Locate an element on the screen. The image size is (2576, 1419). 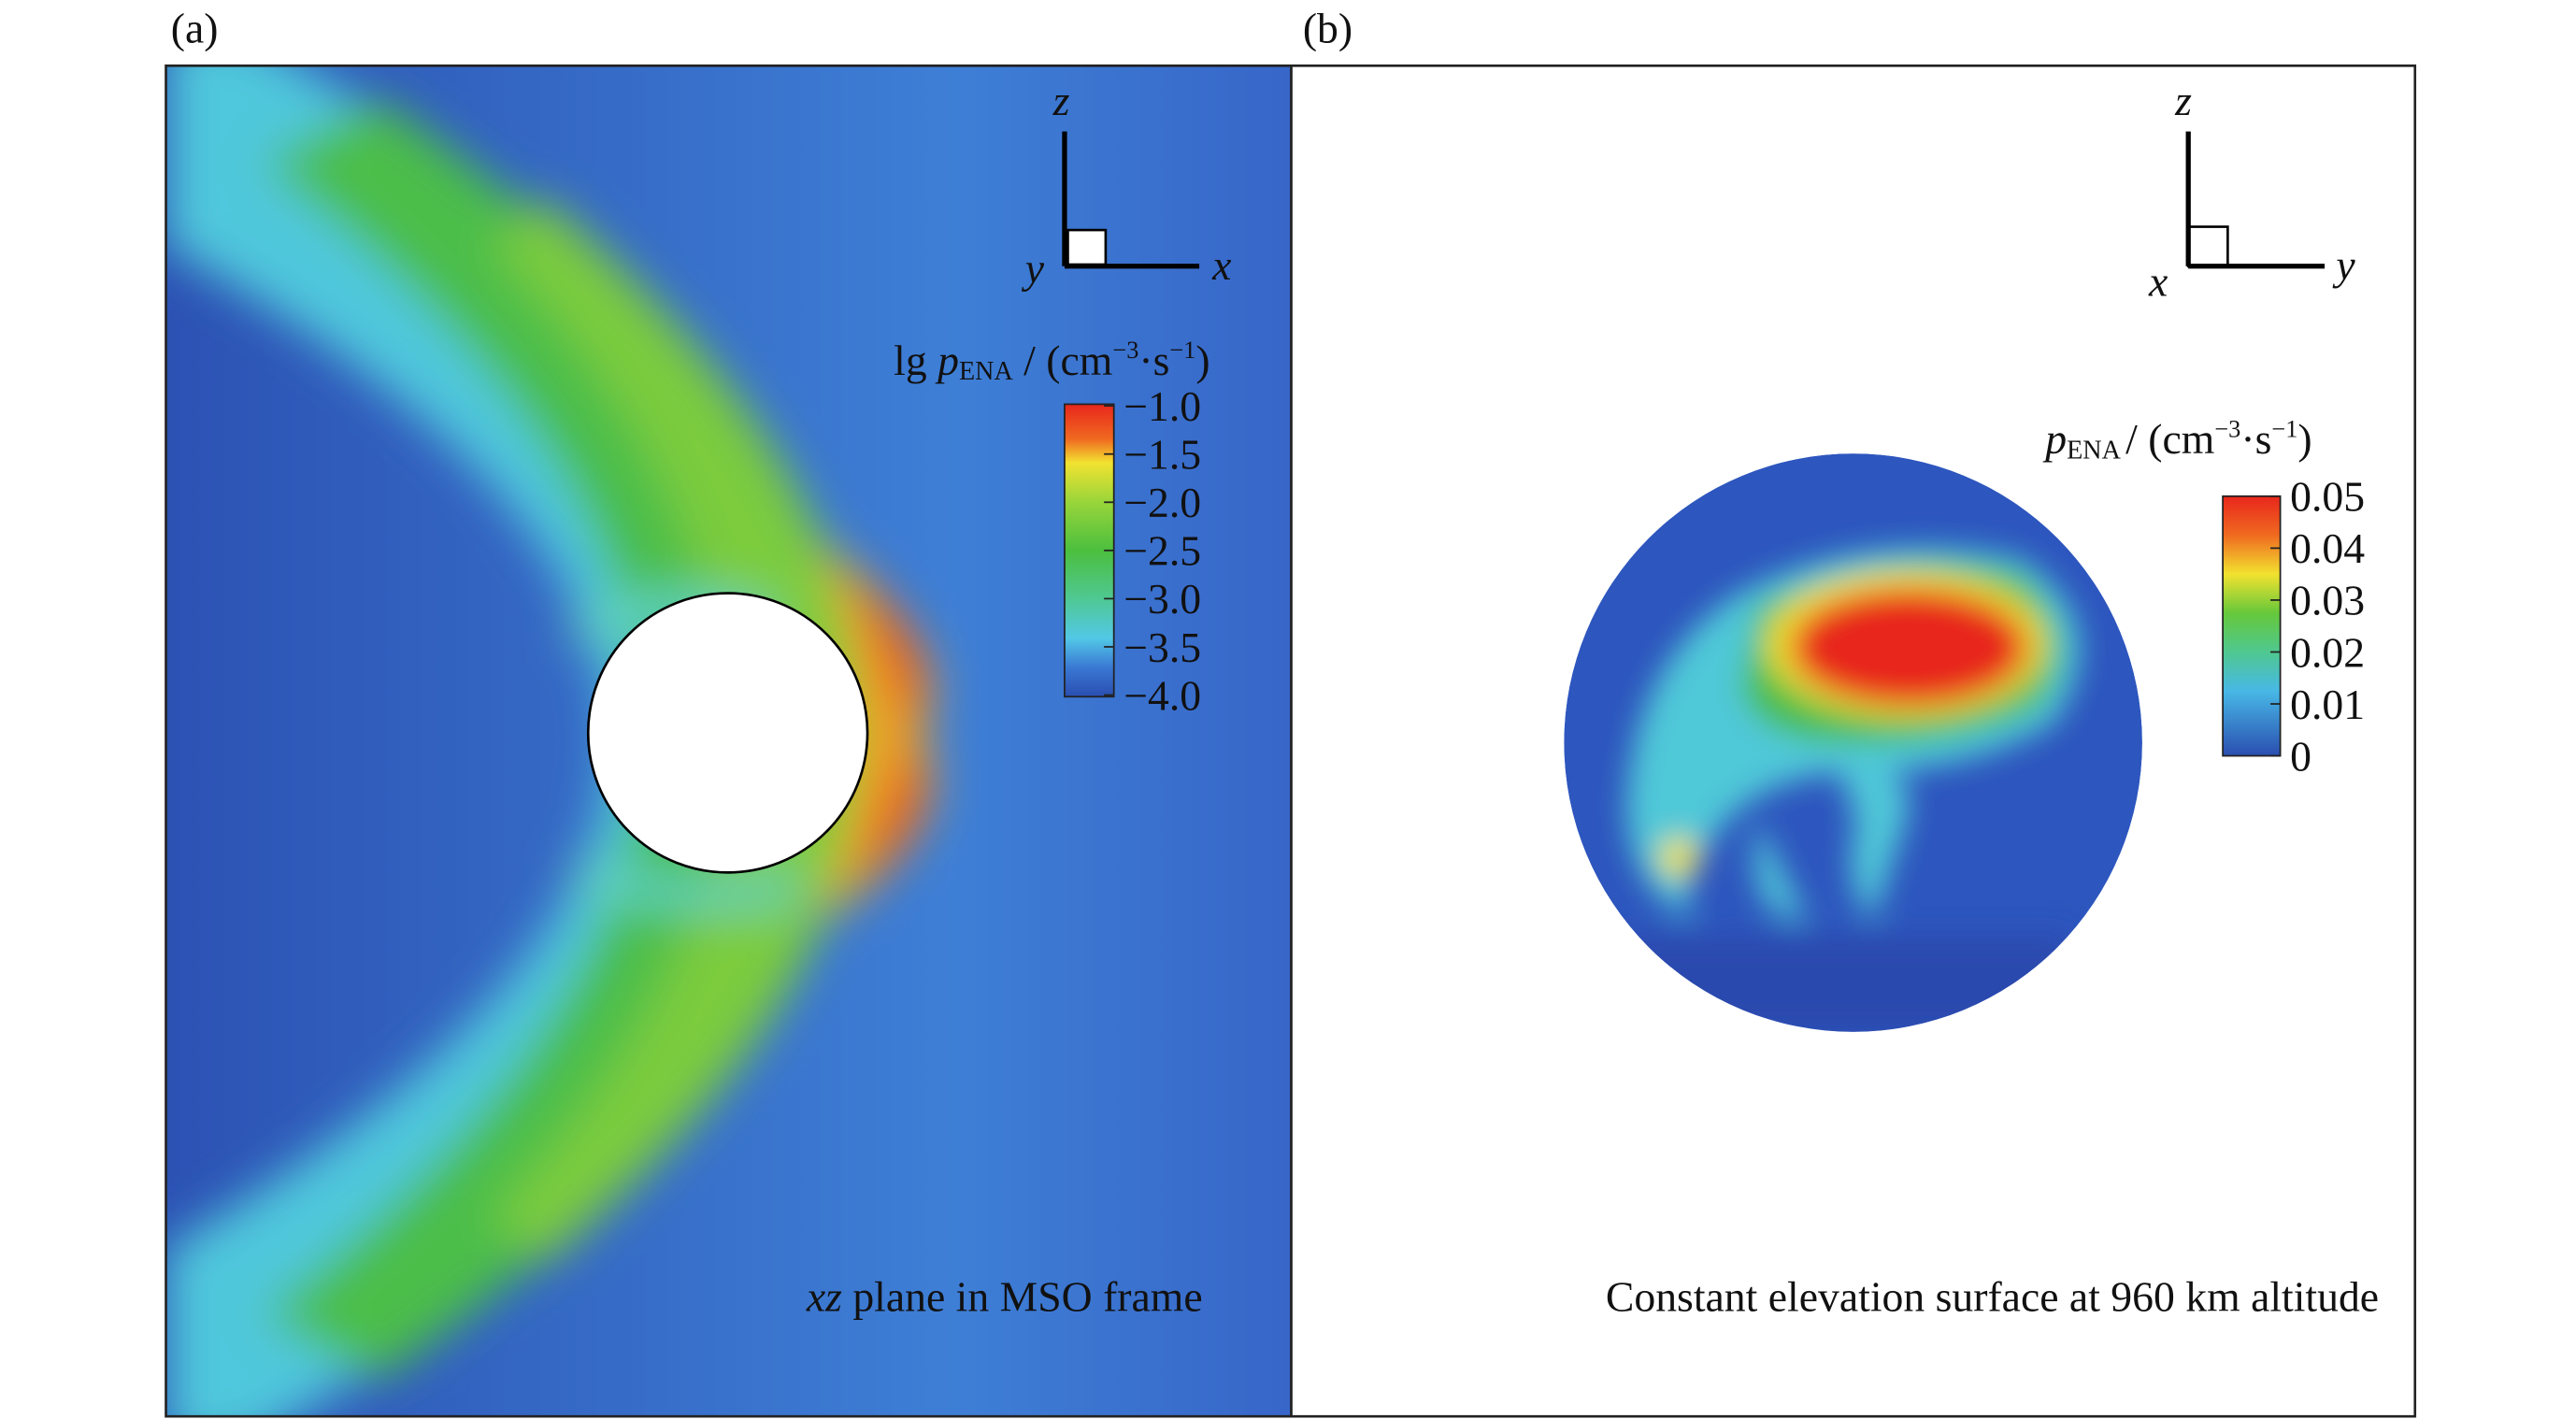
colorbar-tick-label: −1.0 is located at coordinates (1162, 406).